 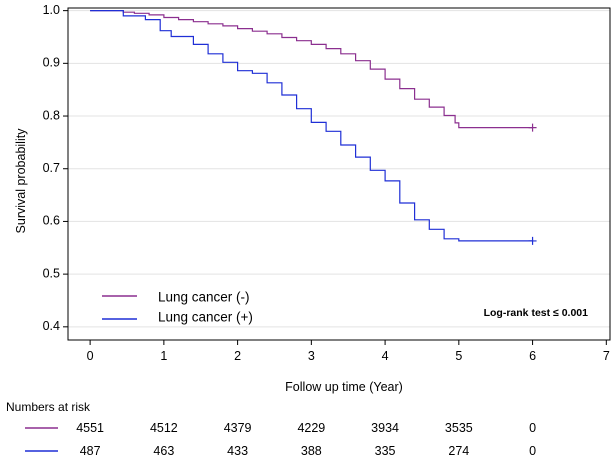 What do you see at coordinates (163, 451) in the screenshot?
I see `risk-count: 463` at bounding box center [163, 451].